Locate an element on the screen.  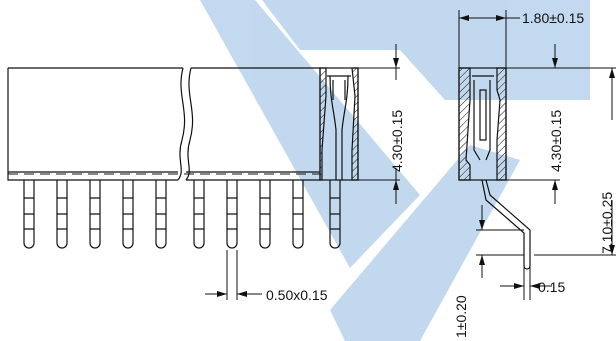
housing-left-segment is located at coordinates (95, 124).